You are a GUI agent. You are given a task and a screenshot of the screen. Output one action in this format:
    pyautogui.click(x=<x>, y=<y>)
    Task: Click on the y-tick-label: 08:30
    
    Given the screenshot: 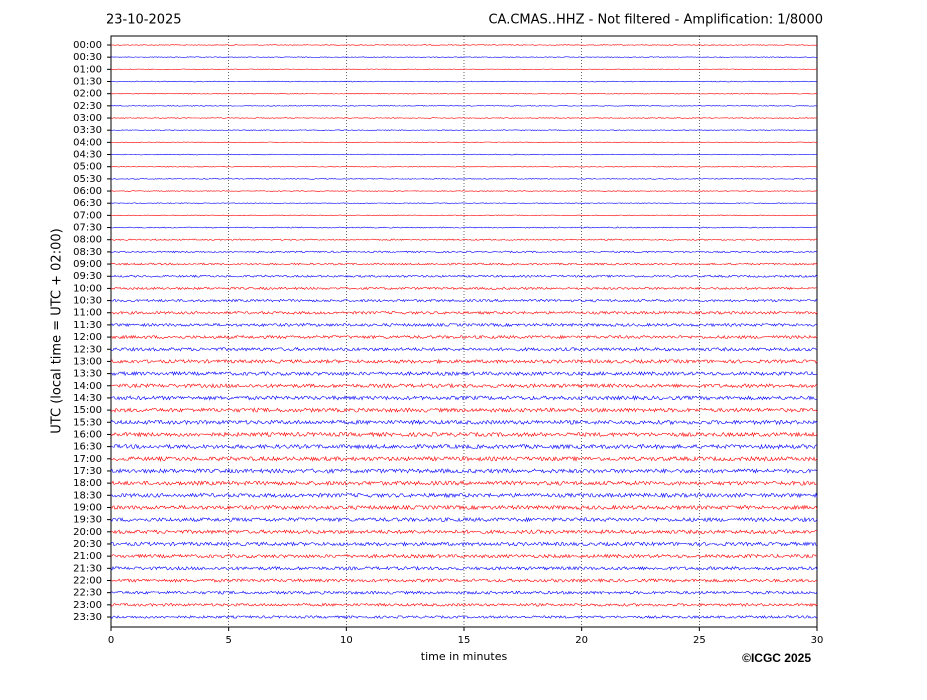 What is the action you would take?
    pyautogui.click(x=87, y=252)
    